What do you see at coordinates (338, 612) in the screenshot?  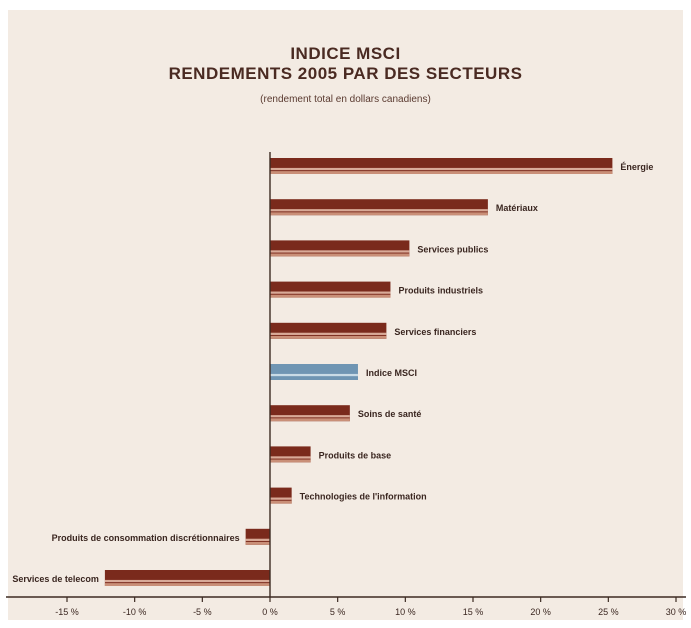 I see `x-tick-label: 5 %` at bounding box center [338, 612].